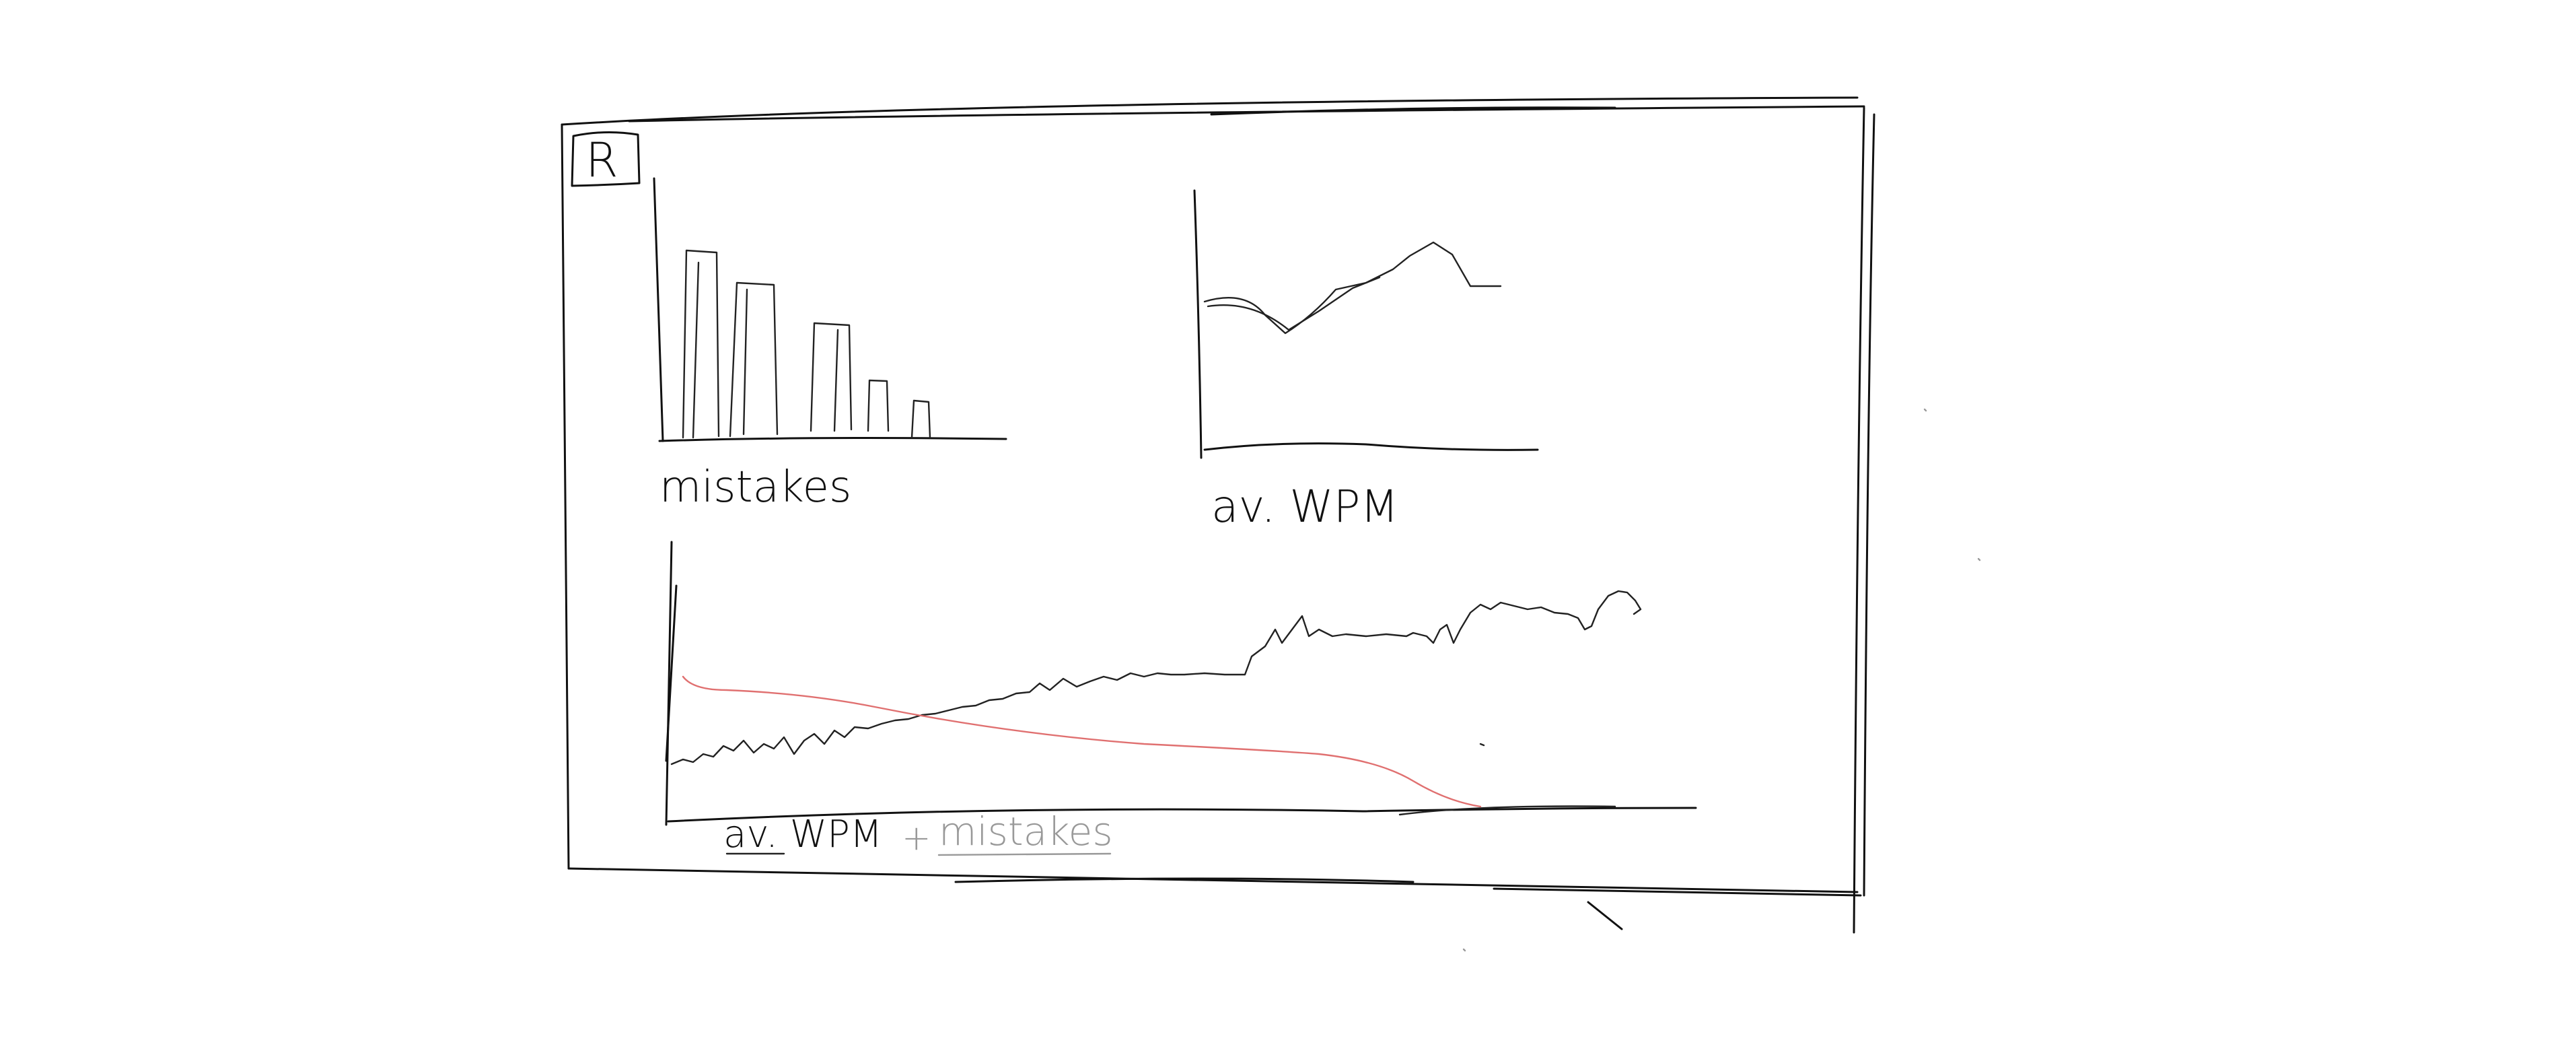 This screenshot has width=2576, height=1057. Describe the element at coordinates (916, 838) in the screenshot. I see `combined-label-plus: +` at that location.